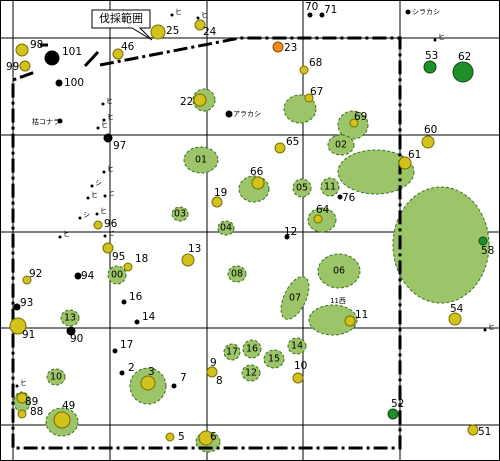  I want to click on boundary-piece, so click(91, 59).